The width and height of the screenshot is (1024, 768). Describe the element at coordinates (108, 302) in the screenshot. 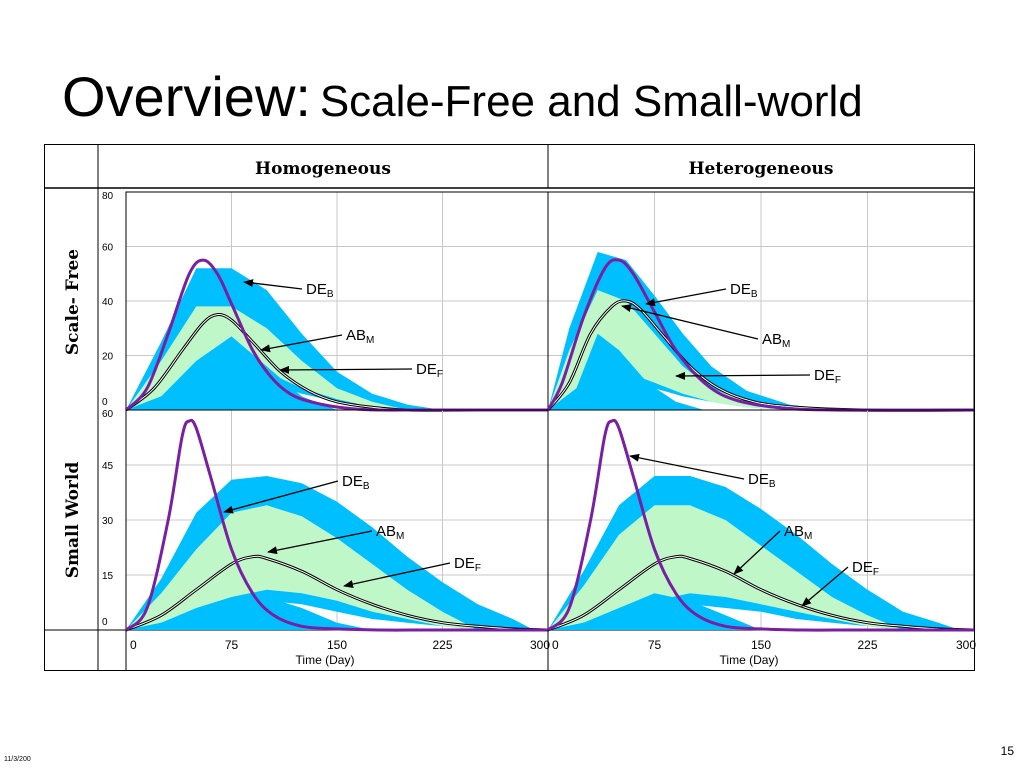

I see `y-tick-label: 40` at that location.